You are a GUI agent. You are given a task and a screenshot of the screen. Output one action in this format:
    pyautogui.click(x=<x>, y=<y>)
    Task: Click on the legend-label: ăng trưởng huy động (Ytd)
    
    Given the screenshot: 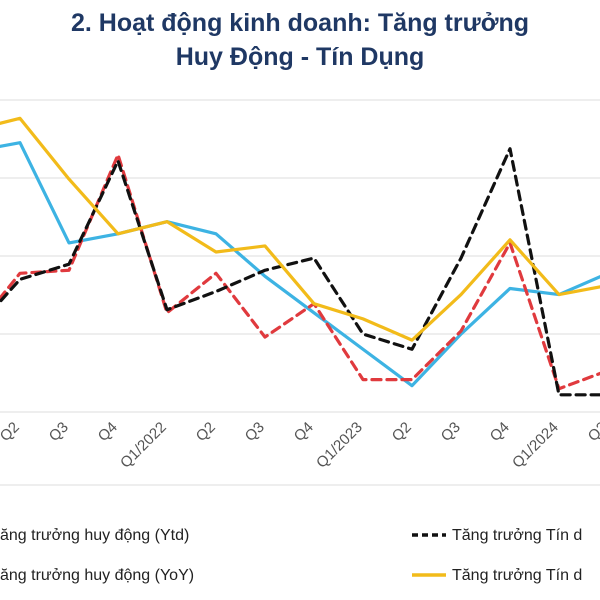 What is the action you would take?
    pyautogui.click(x=94, y=535)
    